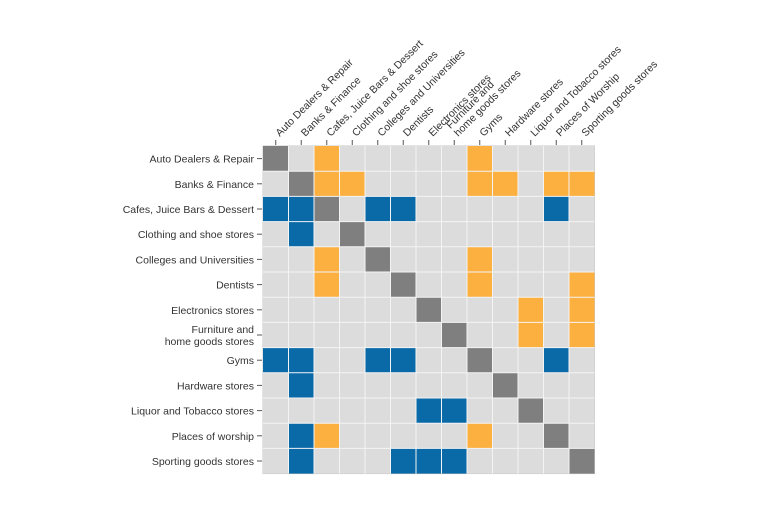 The width and height of the screenshot is (780, 520). Describe the element at coordinates (202, 160) in the screenshot. I see `row-label: Auto Dealers & Repair` at that location.